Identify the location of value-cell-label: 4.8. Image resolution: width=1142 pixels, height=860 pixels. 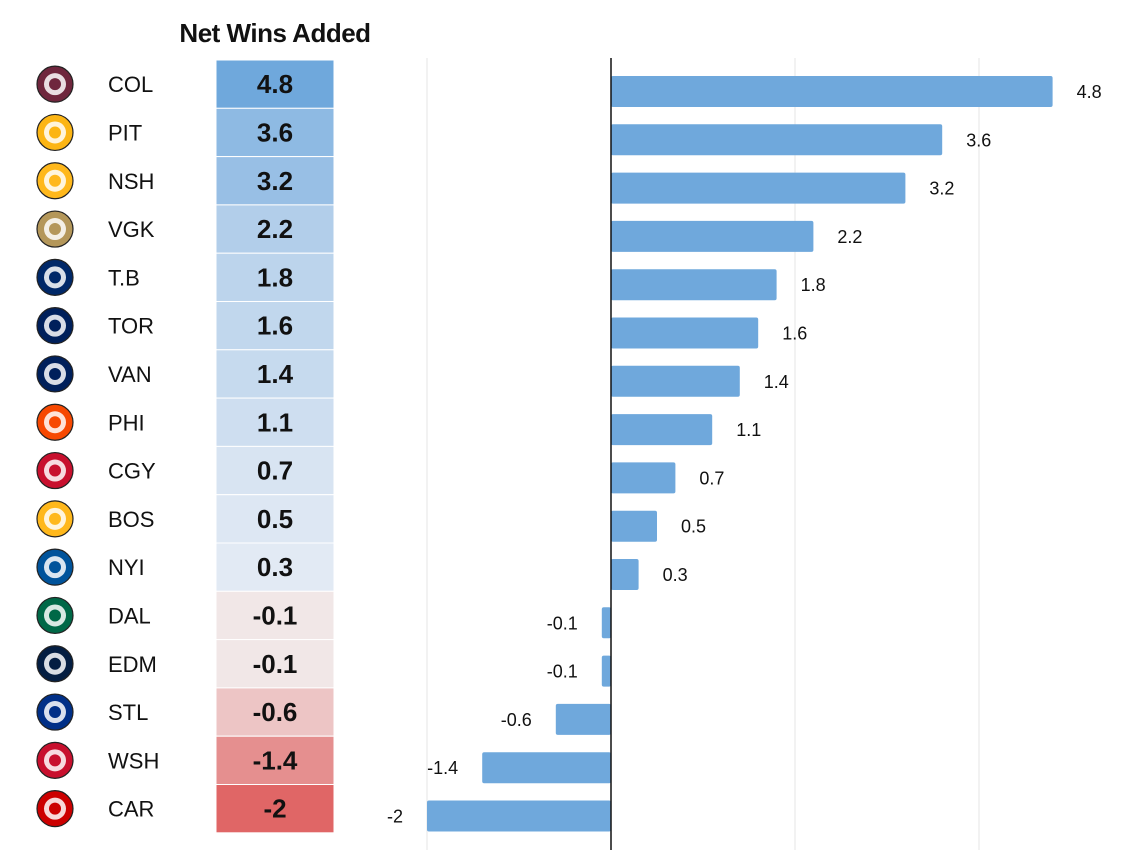
(275, 84).